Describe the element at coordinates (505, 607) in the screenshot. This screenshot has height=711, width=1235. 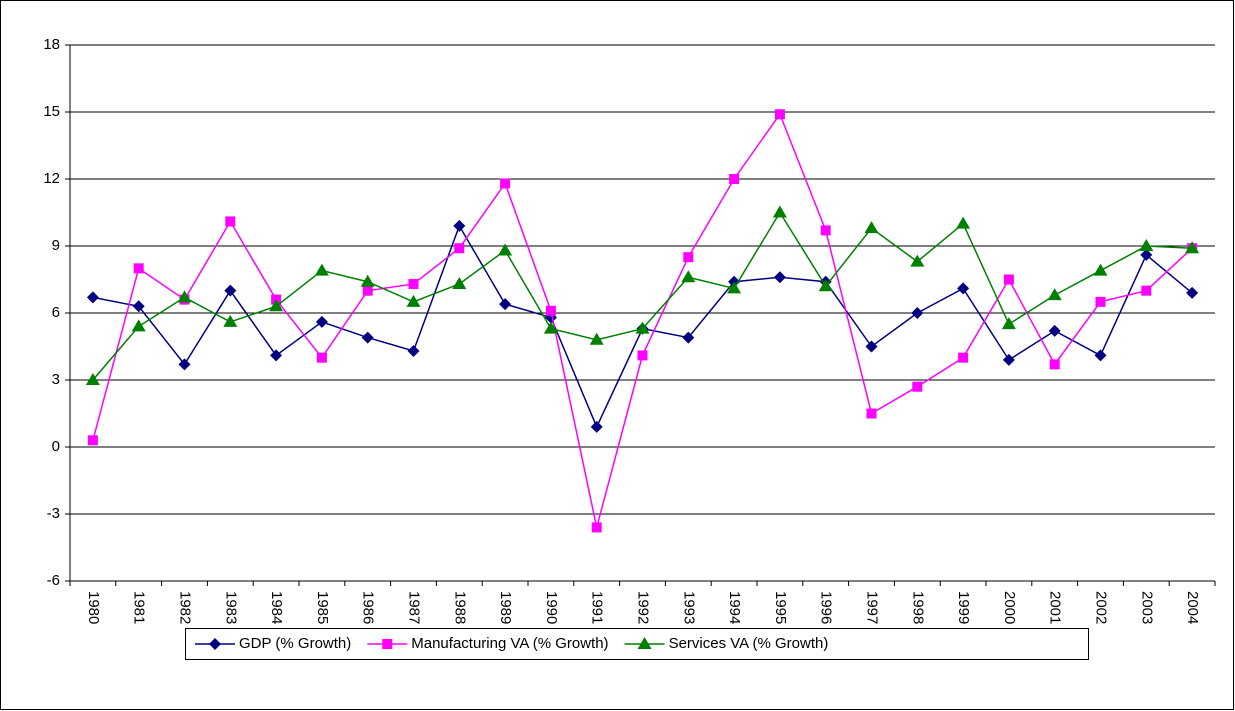
I see `x-tick-label: 1989` at that location.